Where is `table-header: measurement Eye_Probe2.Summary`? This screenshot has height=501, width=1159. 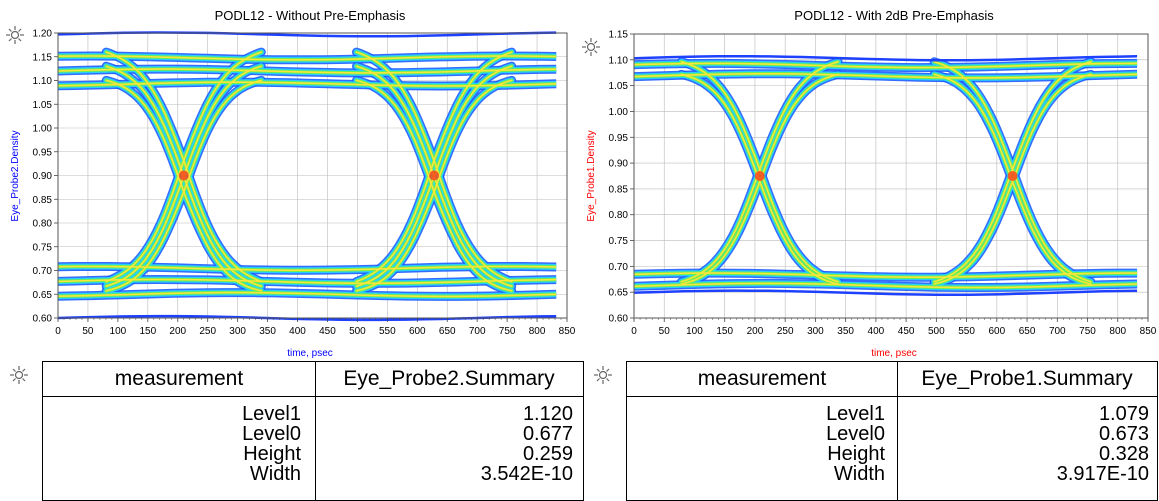
table-header: measurement Eye_Probe2.Summary is located at coordinates (313, 379).